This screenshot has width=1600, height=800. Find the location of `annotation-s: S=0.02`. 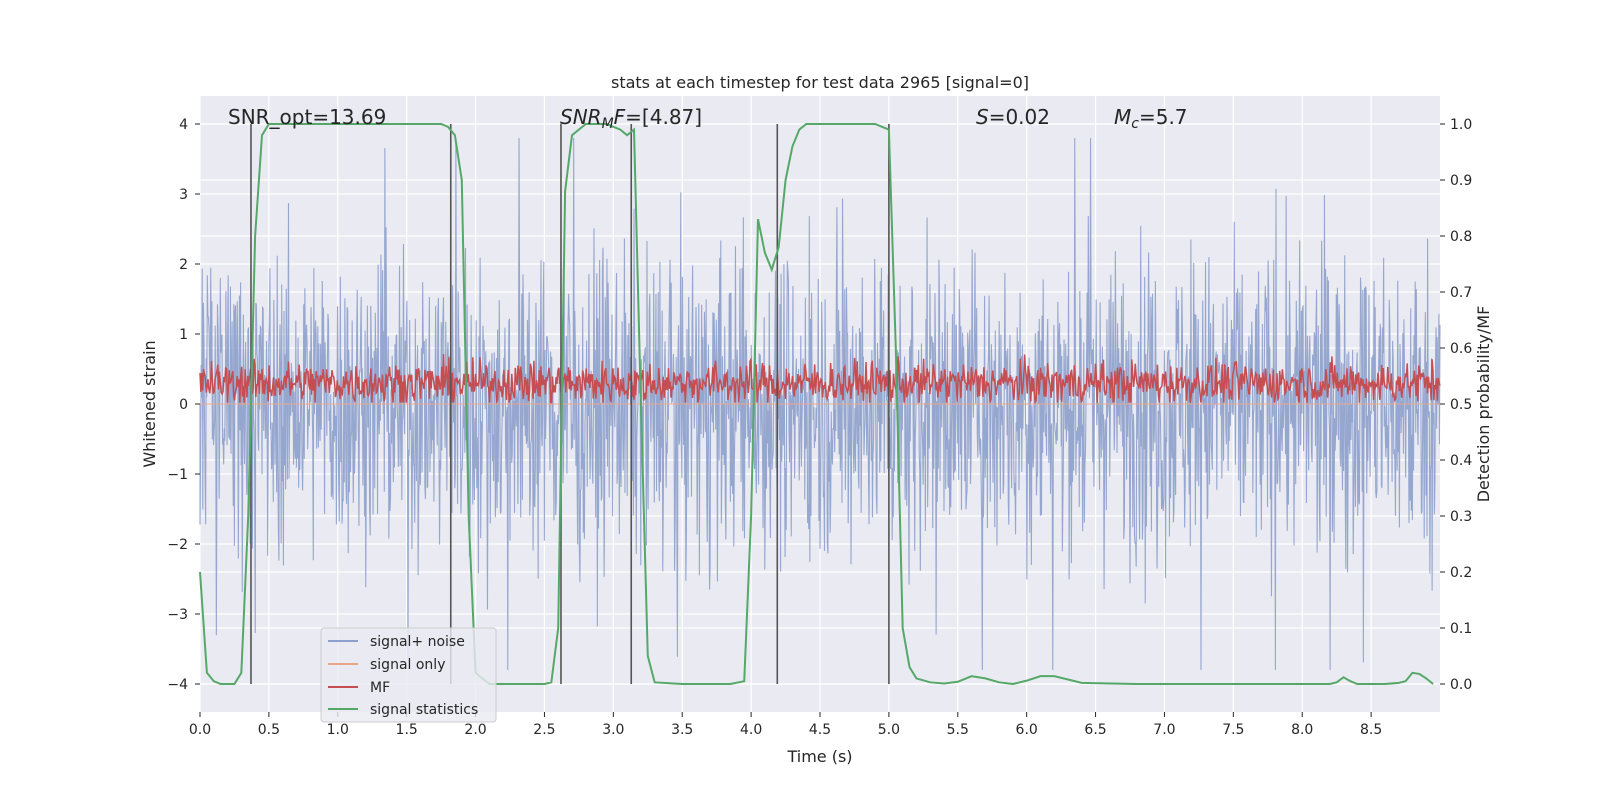

annotation-s: S=0.02 is located at coordinates (1013, 117).